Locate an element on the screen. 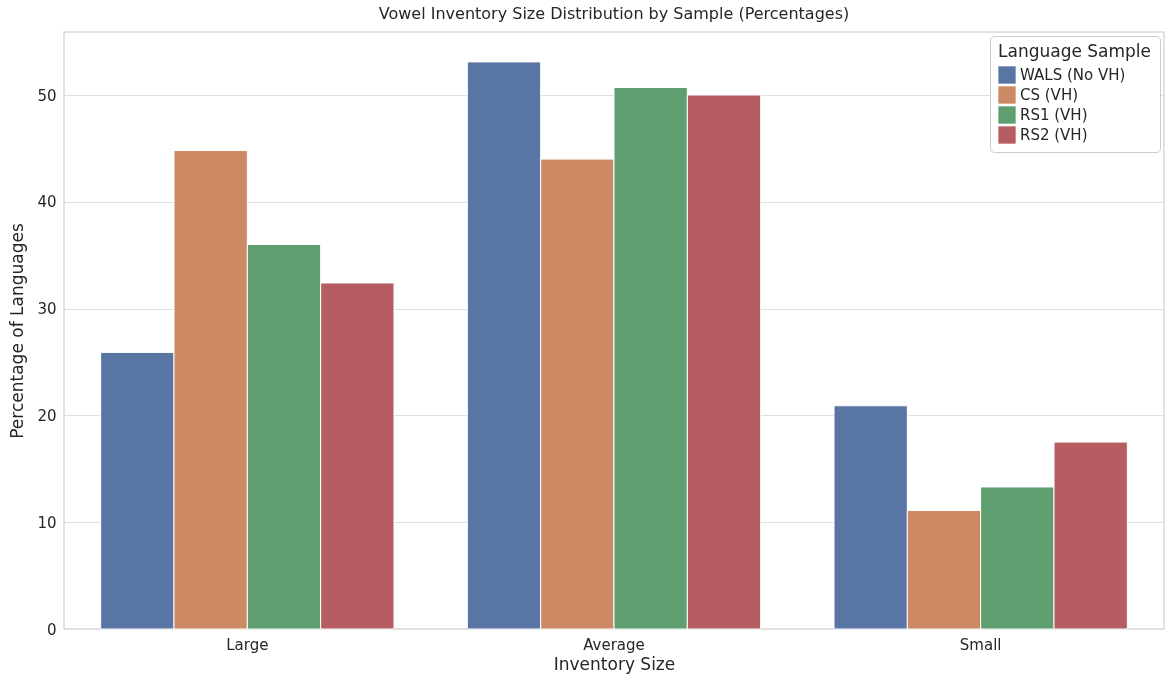 Image resolution: width=1170 pixels, height=694 pixels. y-tick-label: 20 is located at coordinates (47, 415).